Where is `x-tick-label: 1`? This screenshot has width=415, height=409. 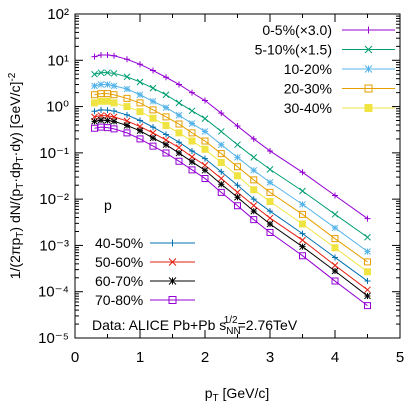 x-tick-label: 1 is located at coordinates (140, 357).